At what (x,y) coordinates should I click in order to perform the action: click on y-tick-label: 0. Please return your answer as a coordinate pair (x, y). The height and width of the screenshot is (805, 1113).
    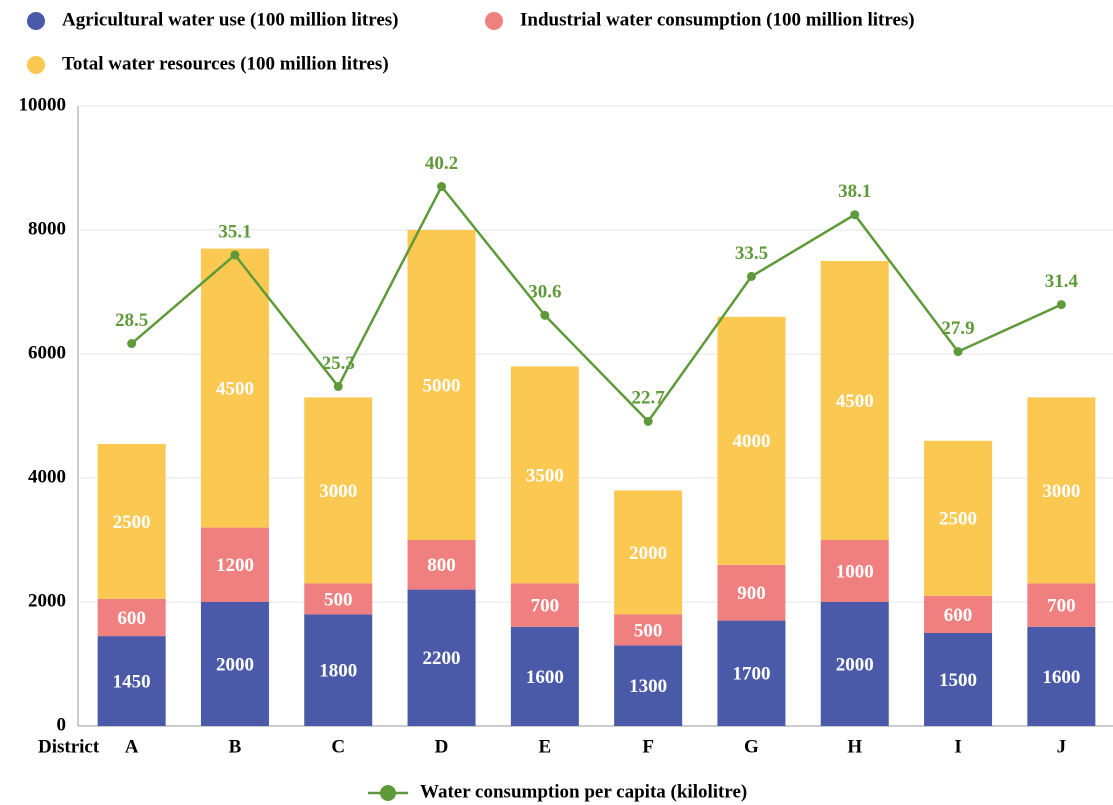
    Looking at the image, I should click on (62, 724).